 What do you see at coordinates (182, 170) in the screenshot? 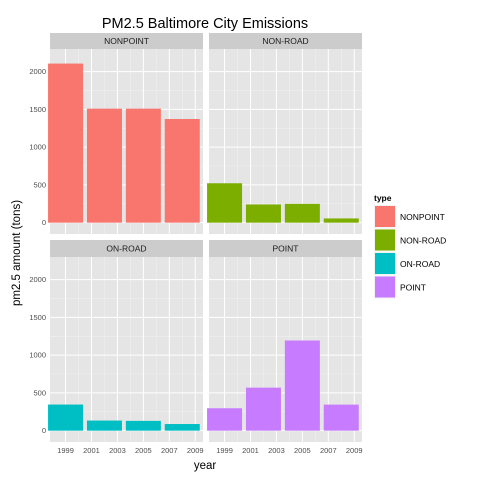
I see `bar-nonpoint-2008` at bounding box center [182, 170].